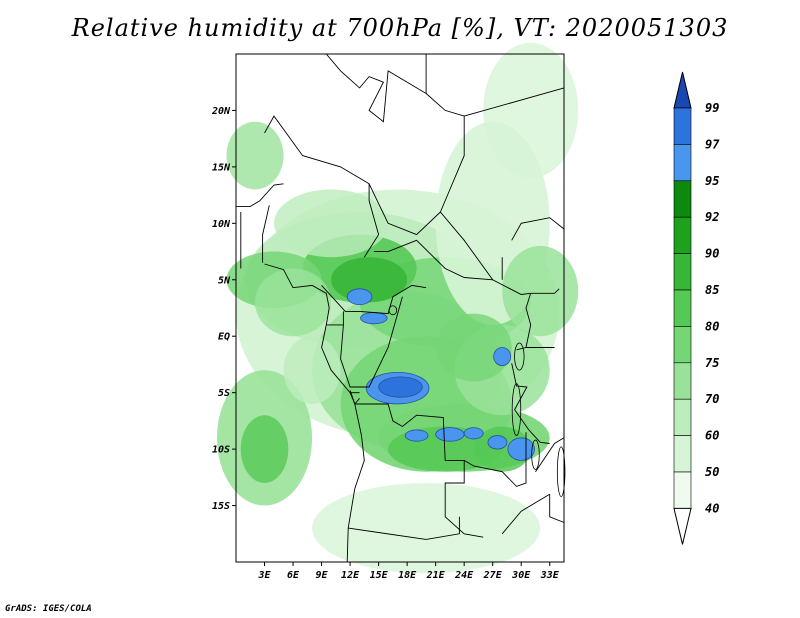 Image resolution: width=800 pixels, height=618 pixels. What do you see at coordinates (48, 609) in the screenshot?
I see `grads-credit: GrADS: IGES/COLA` at bounding box center [48, 609].